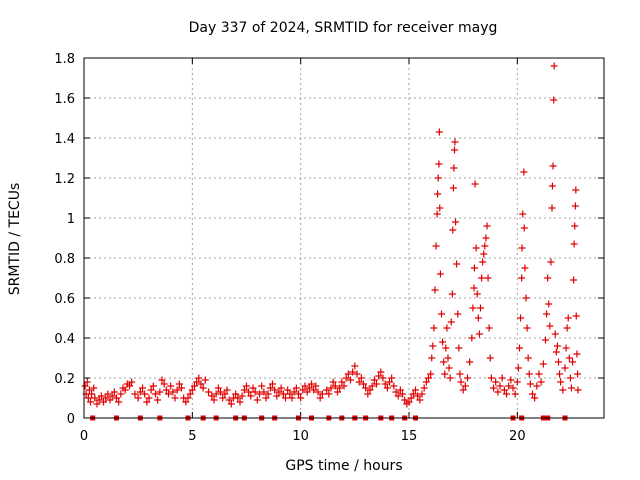 The width and height of the screenshot is (640, 480). I want to click on y-tick-label: 0.6, so click(64, 299).